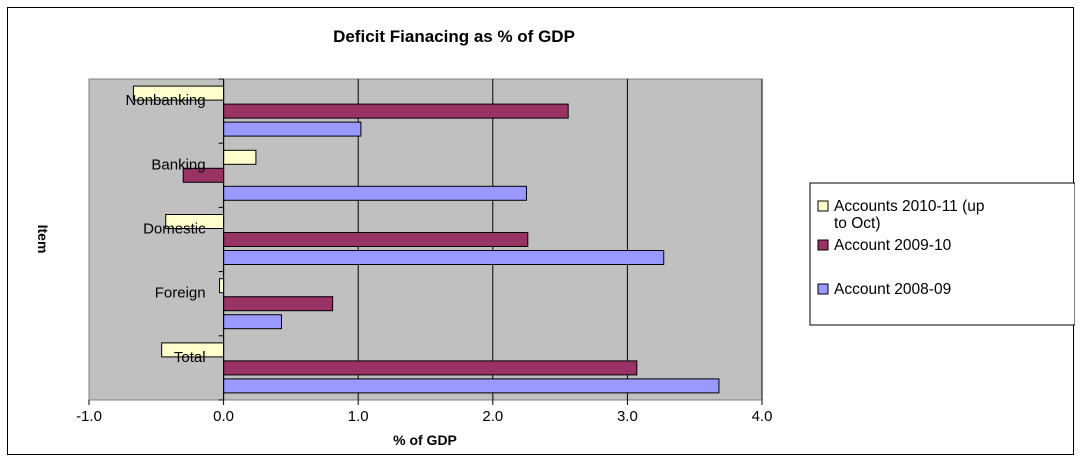 The width and height of the screenshot is (1081, 462). Describe the element at coordinates (166, 100) in the screenshot. I see `category-label-nonbanking: Nonbanking` at that location.